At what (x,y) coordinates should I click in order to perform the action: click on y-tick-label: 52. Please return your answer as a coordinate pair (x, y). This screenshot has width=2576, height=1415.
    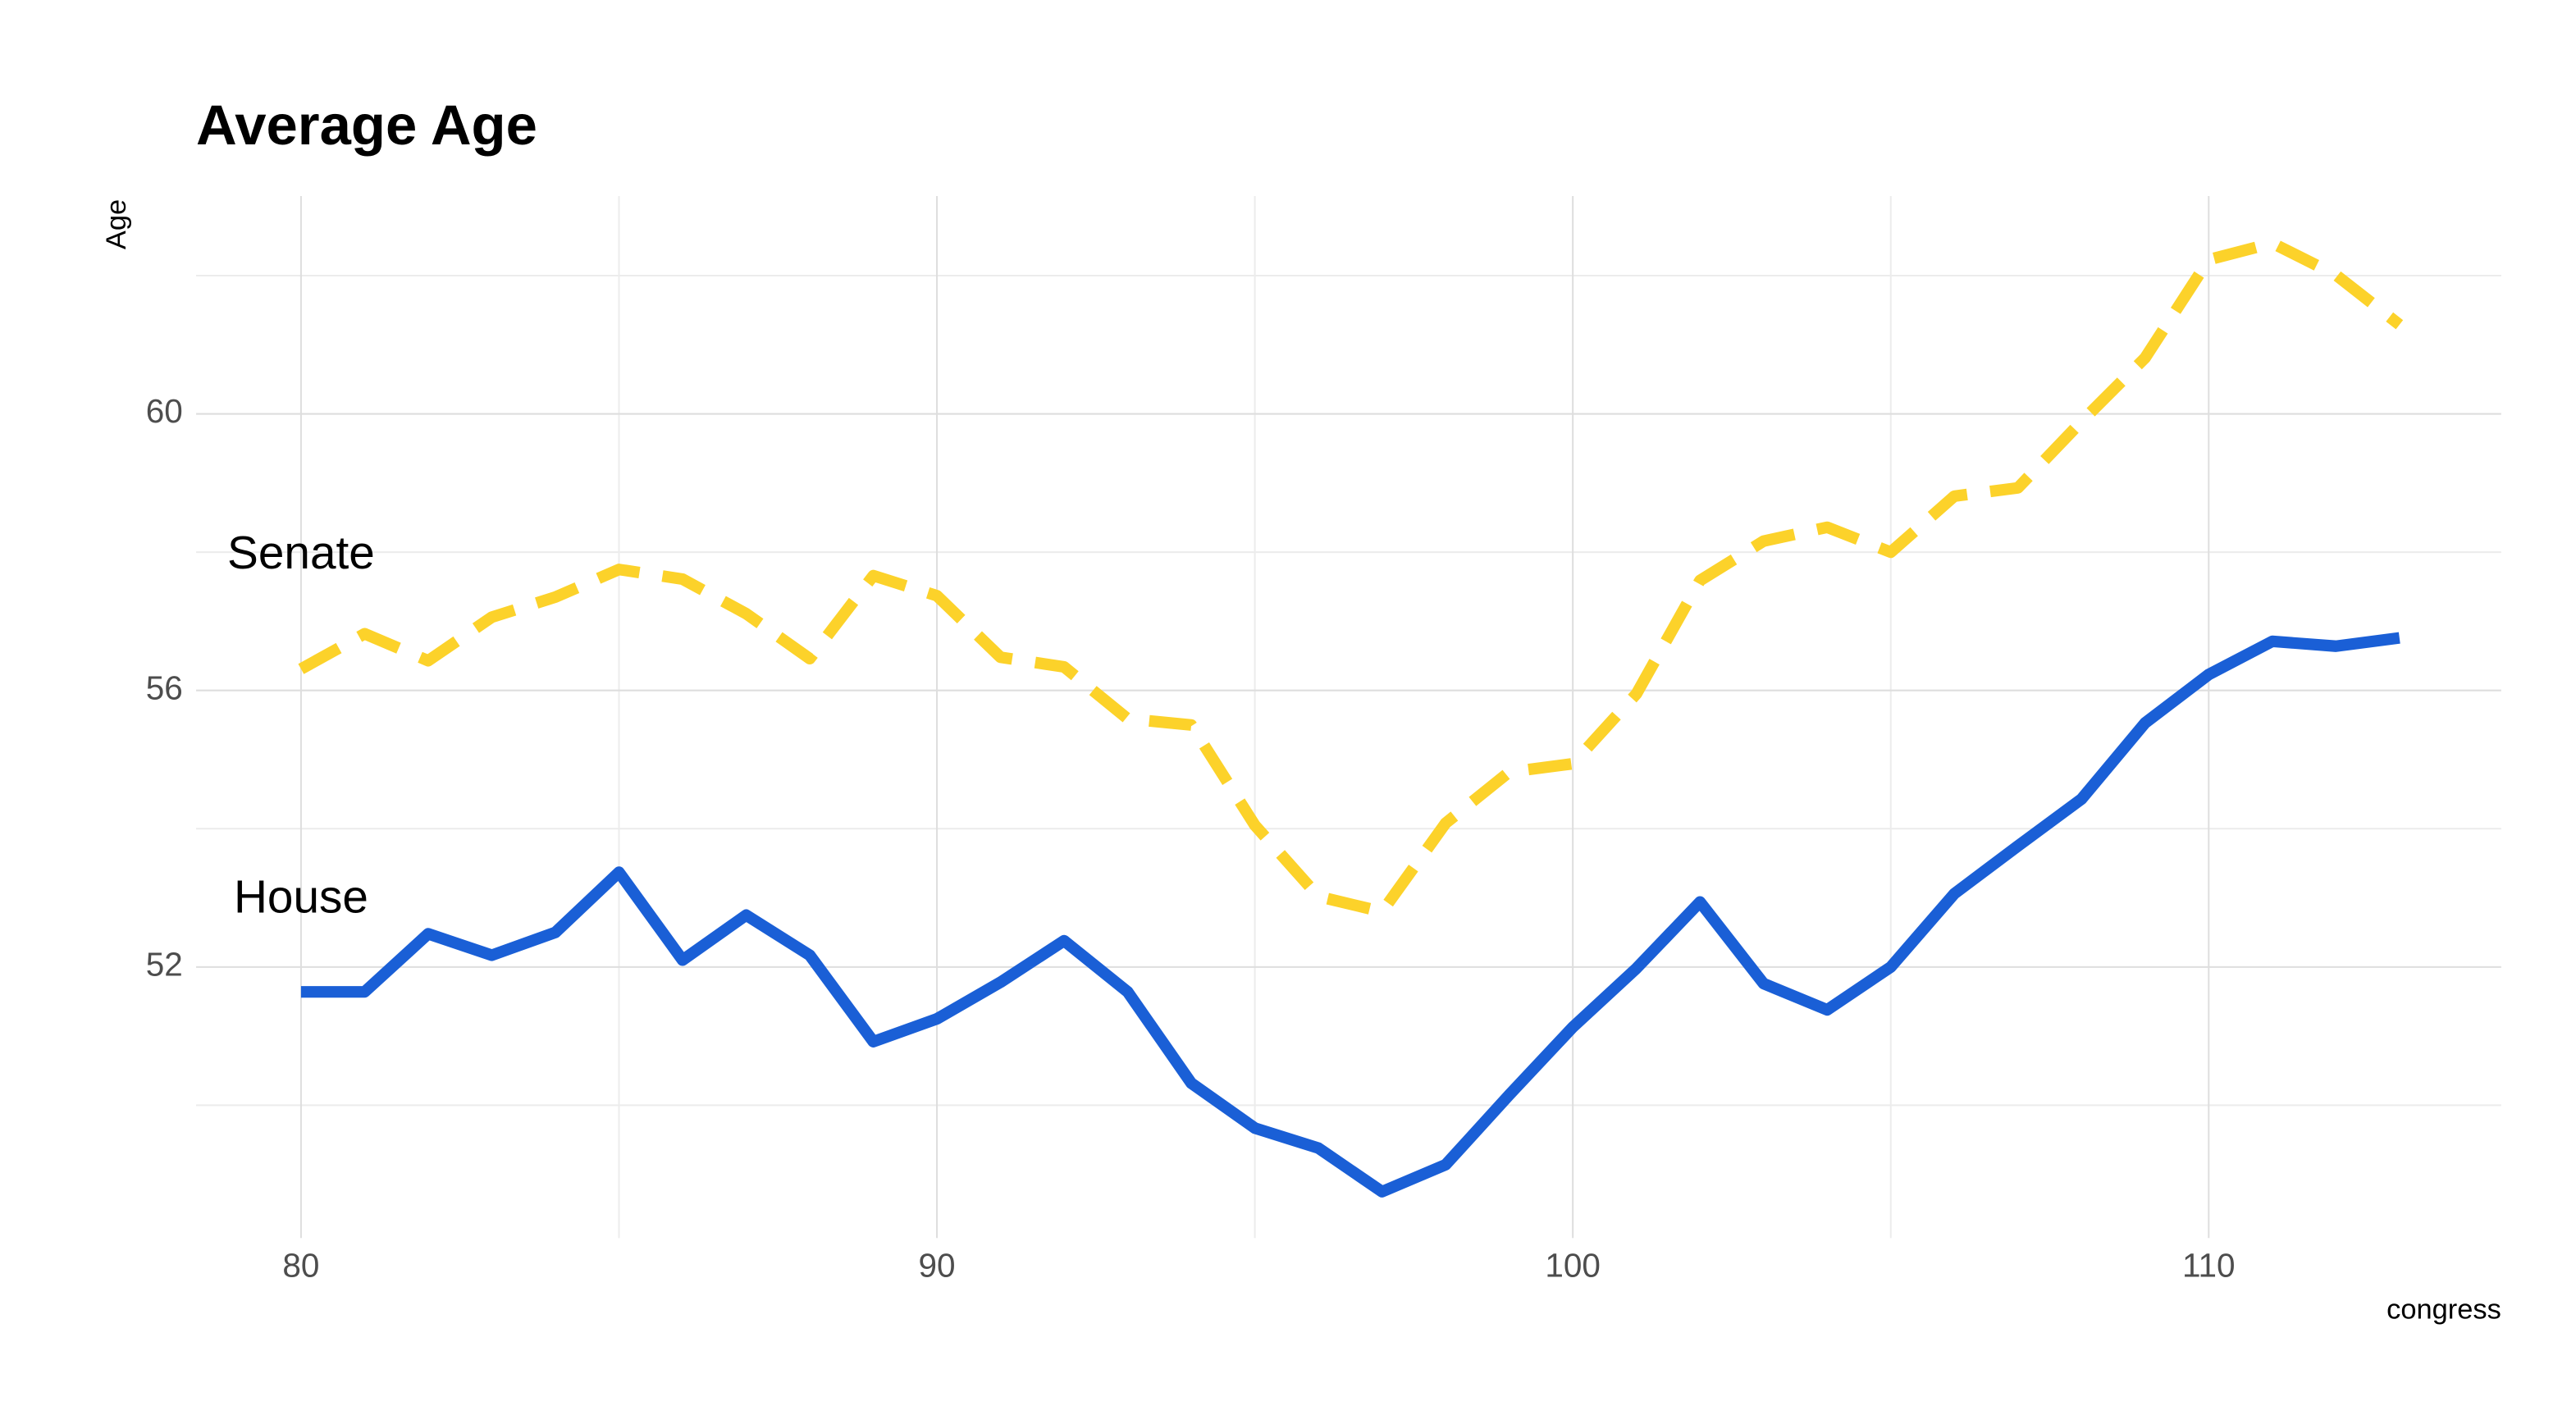
    Looking at the image, I should click on (164, 965).